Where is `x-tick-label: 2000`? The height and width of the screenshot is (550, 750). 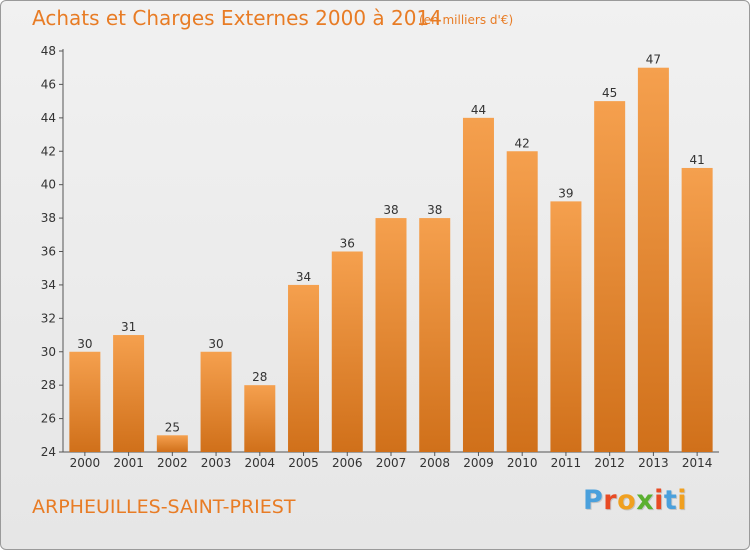
x-tick-label: 2000 is located at coordinates (85, 463).